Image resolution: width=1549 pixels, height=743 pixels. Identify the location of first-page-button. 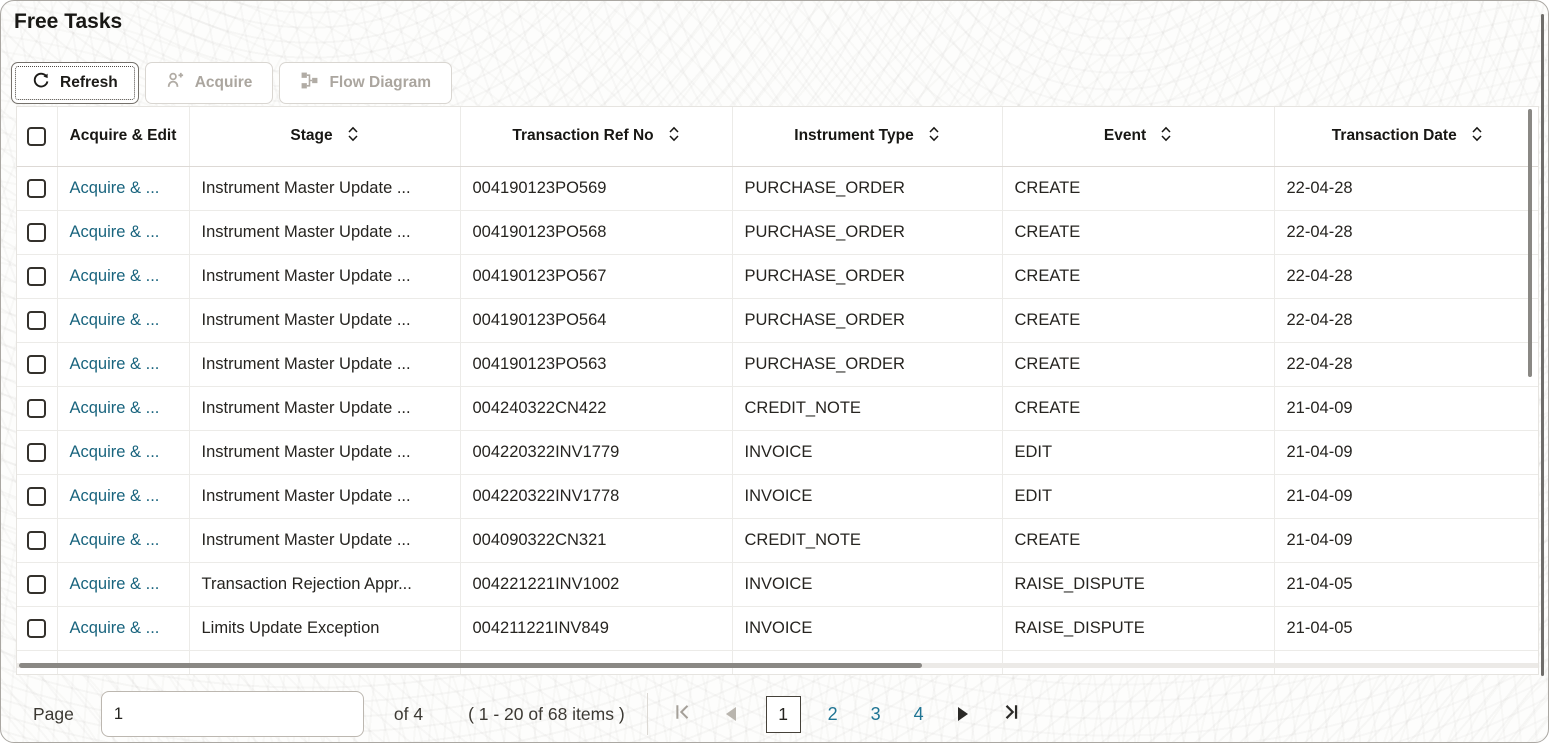
(683, 714).